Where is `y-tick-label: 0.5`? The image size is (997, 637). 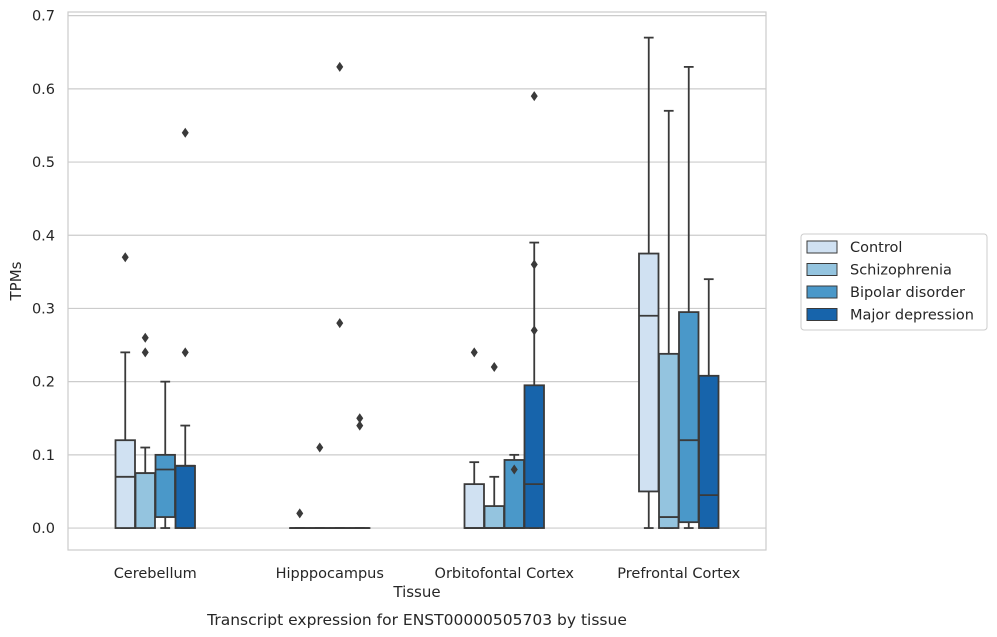
y-tick-label: 0.5 is located at coordinates (43, 163).